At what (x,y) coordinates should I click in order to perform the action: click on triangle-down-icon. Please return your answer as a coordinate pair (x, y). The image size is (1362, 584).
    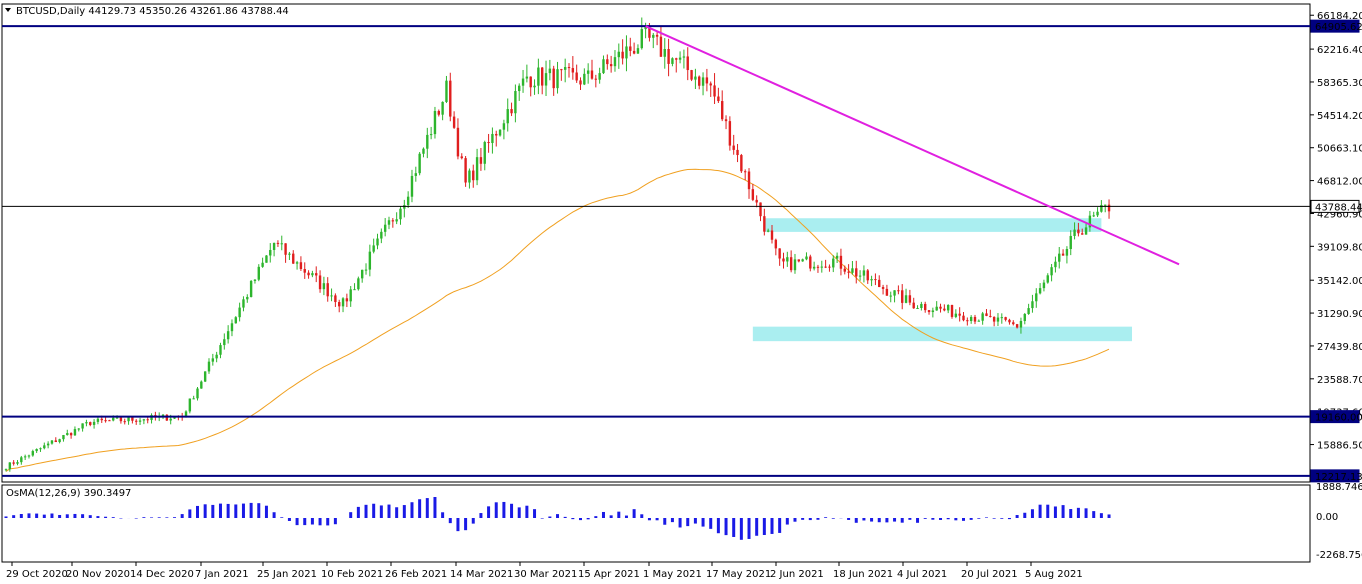
    Looking at the image, I should click on (8, 10).